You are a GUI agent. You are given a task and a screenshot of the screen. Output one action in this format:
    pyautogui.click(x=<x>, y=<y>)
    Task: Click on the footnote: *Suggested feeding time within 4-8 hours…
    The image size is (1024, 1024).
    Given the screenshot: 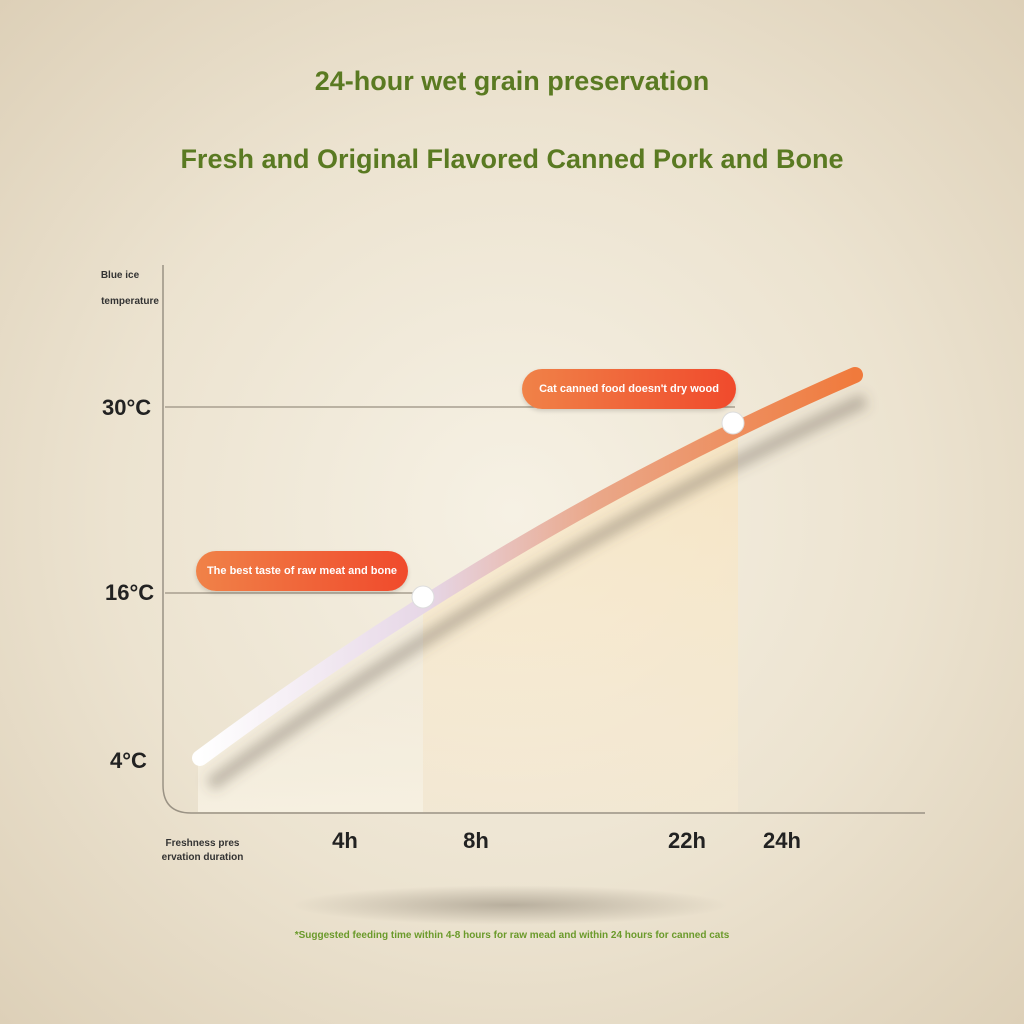 What is the action you would take?
    pyautogui.click(x=512, y=935)
    